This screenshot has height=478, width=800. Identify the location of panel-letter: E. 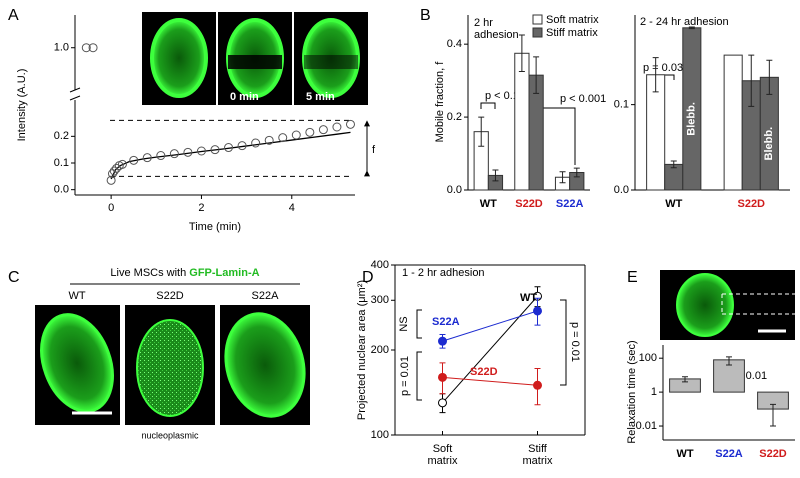
(632, 277).